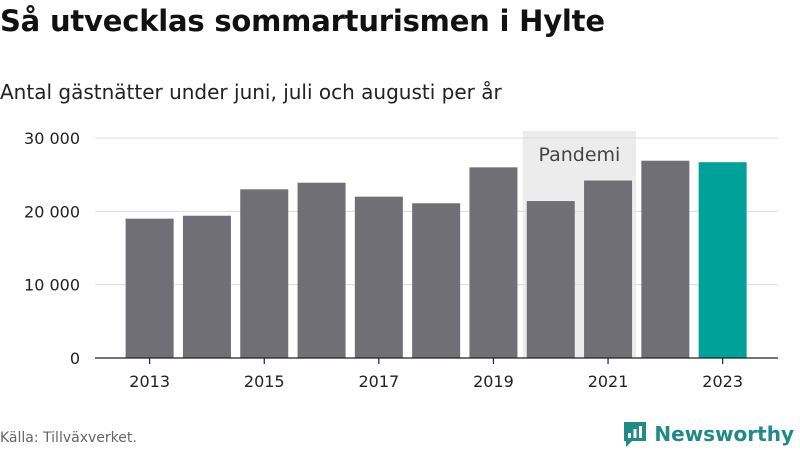 This screenshot has width=800, height=450. I want to click on x-tick-label: 2019, so click(493, 381).